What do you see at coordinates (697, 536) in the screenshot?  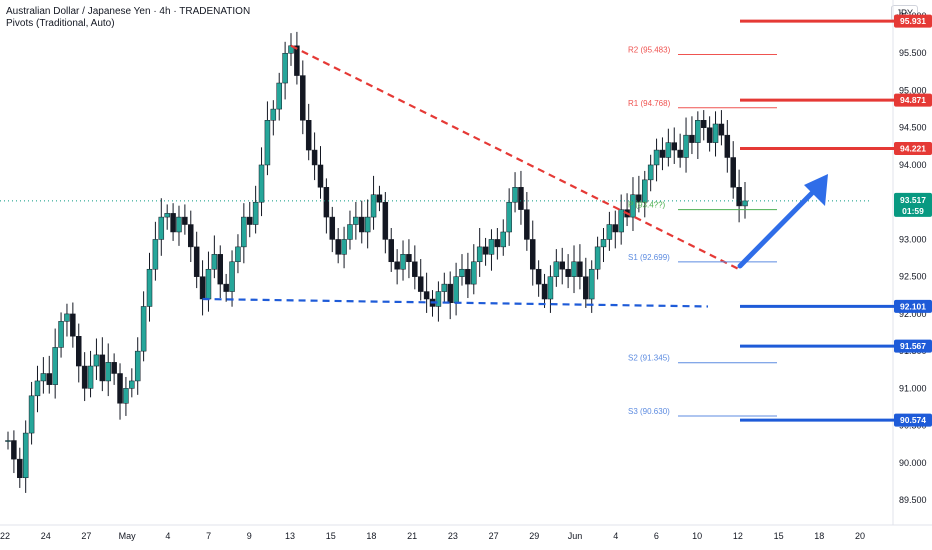 I see `x-tick-label: 10` at bounding box center [697, 536].